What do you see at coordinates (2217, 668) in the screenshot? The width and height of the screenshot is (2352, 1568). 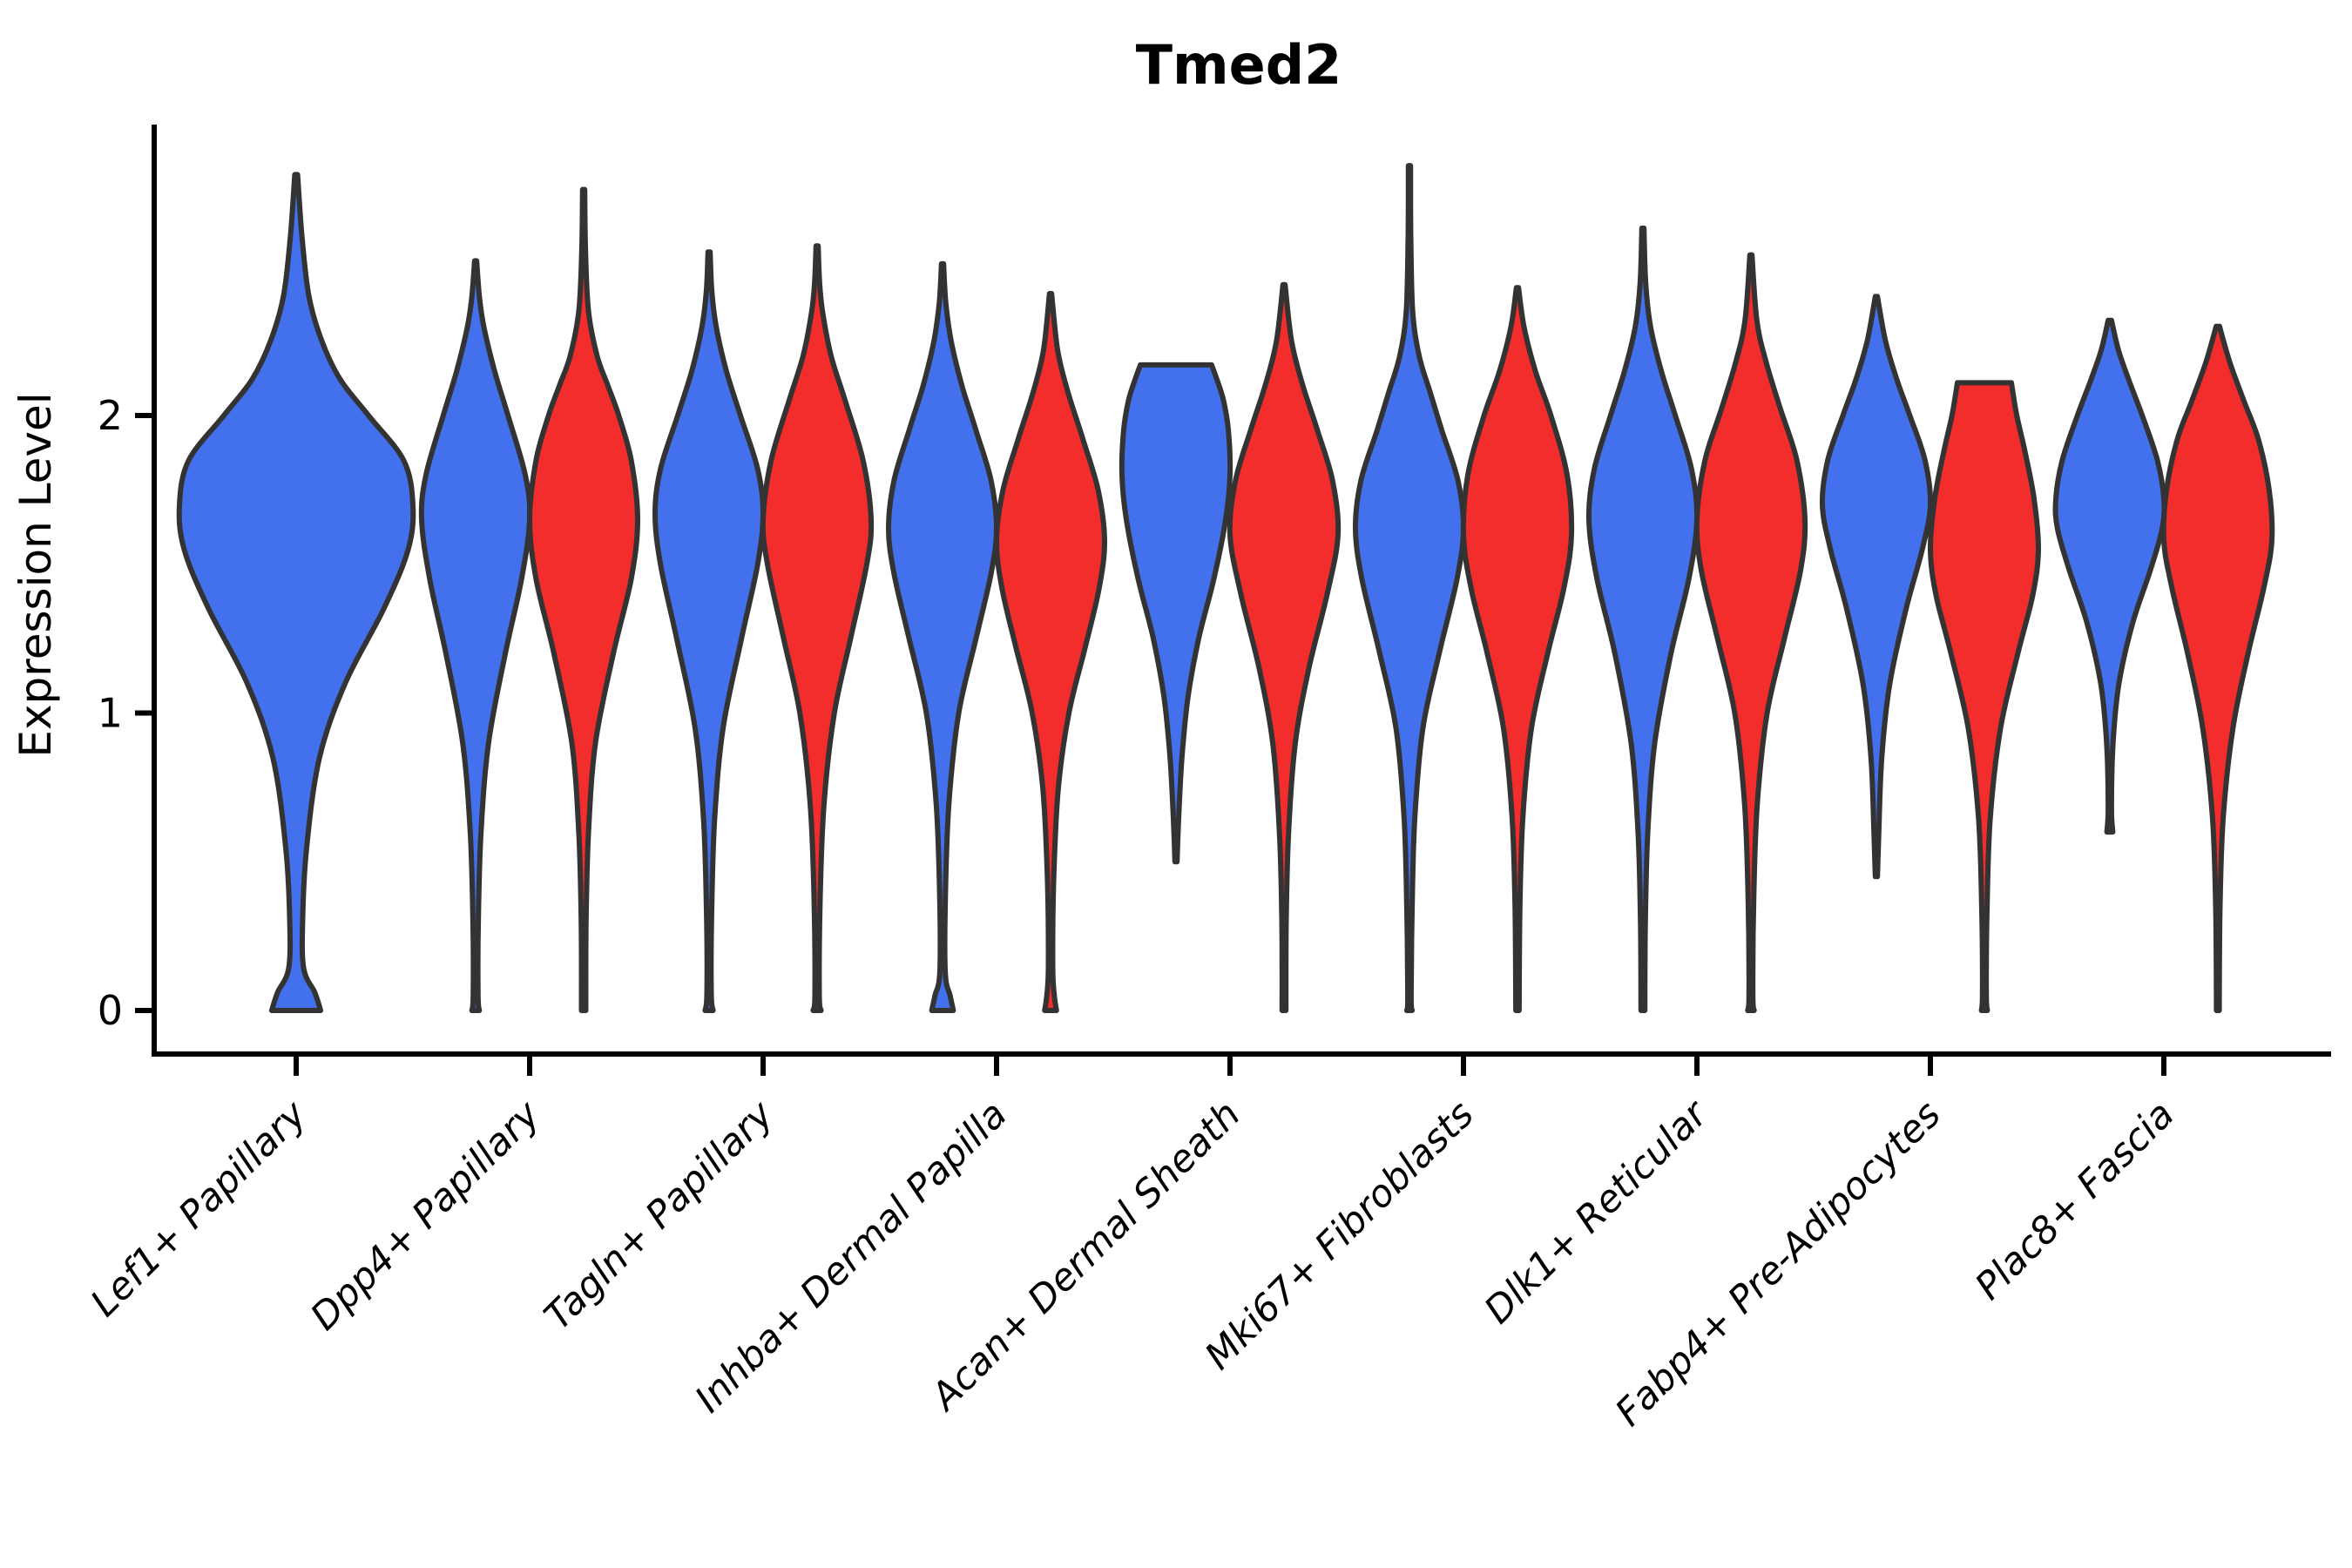 I see `violin-plac8-red` at bounding box center [2217, 668].